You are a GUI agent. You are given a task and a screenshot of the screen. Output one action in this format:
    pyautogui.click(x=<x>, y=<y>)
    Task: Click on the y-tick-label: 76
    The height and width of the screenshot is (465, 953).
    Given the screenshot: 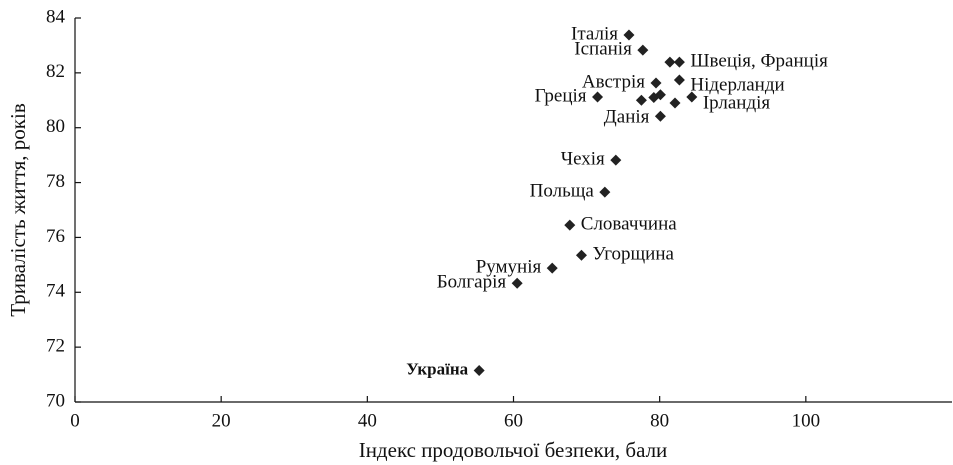 What is the action you would take?
    pyautogui.click(x=55, y=236)
    